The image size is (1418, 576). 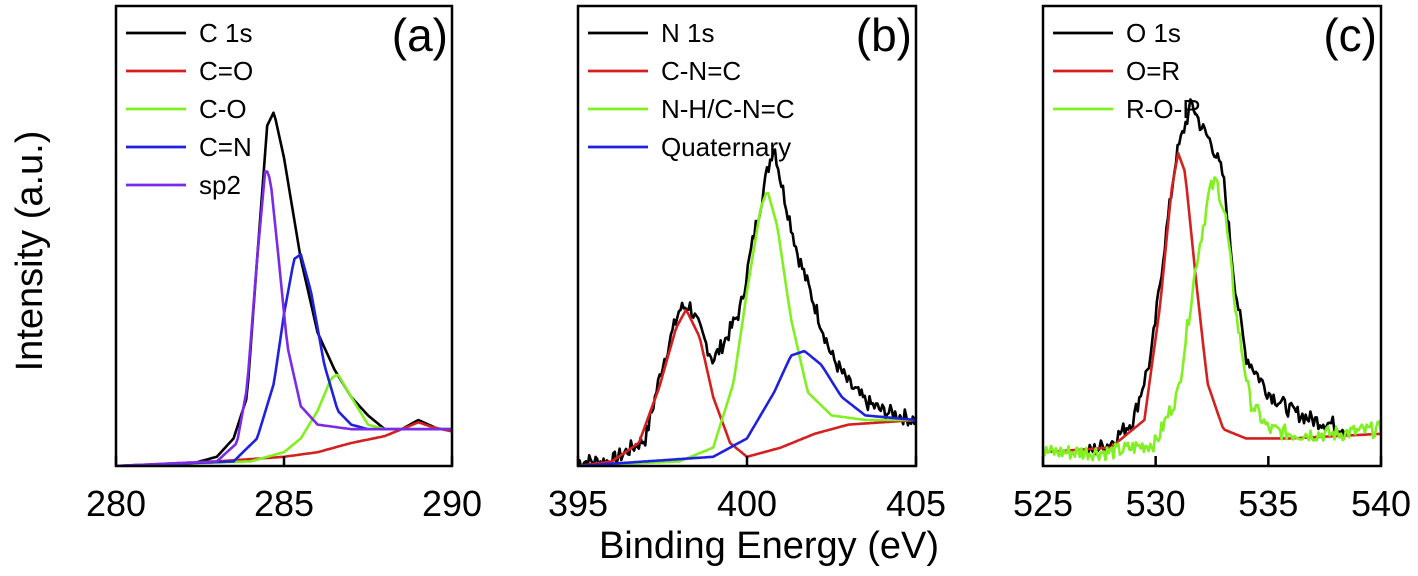 I want to click on x-tick-label: 280, so click(x=116, y=503).